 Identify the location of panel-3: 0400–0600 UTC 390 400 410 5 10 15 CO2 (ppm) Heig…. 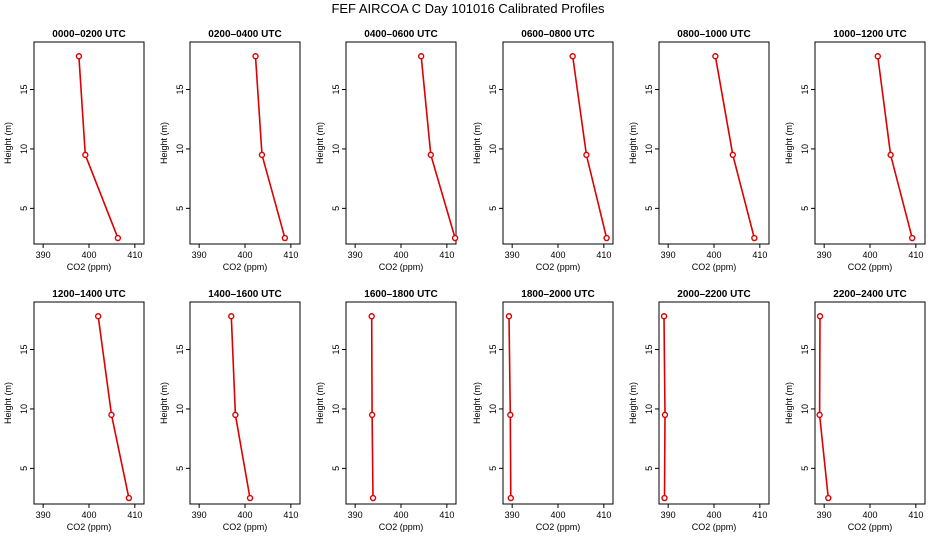
(387, 150).